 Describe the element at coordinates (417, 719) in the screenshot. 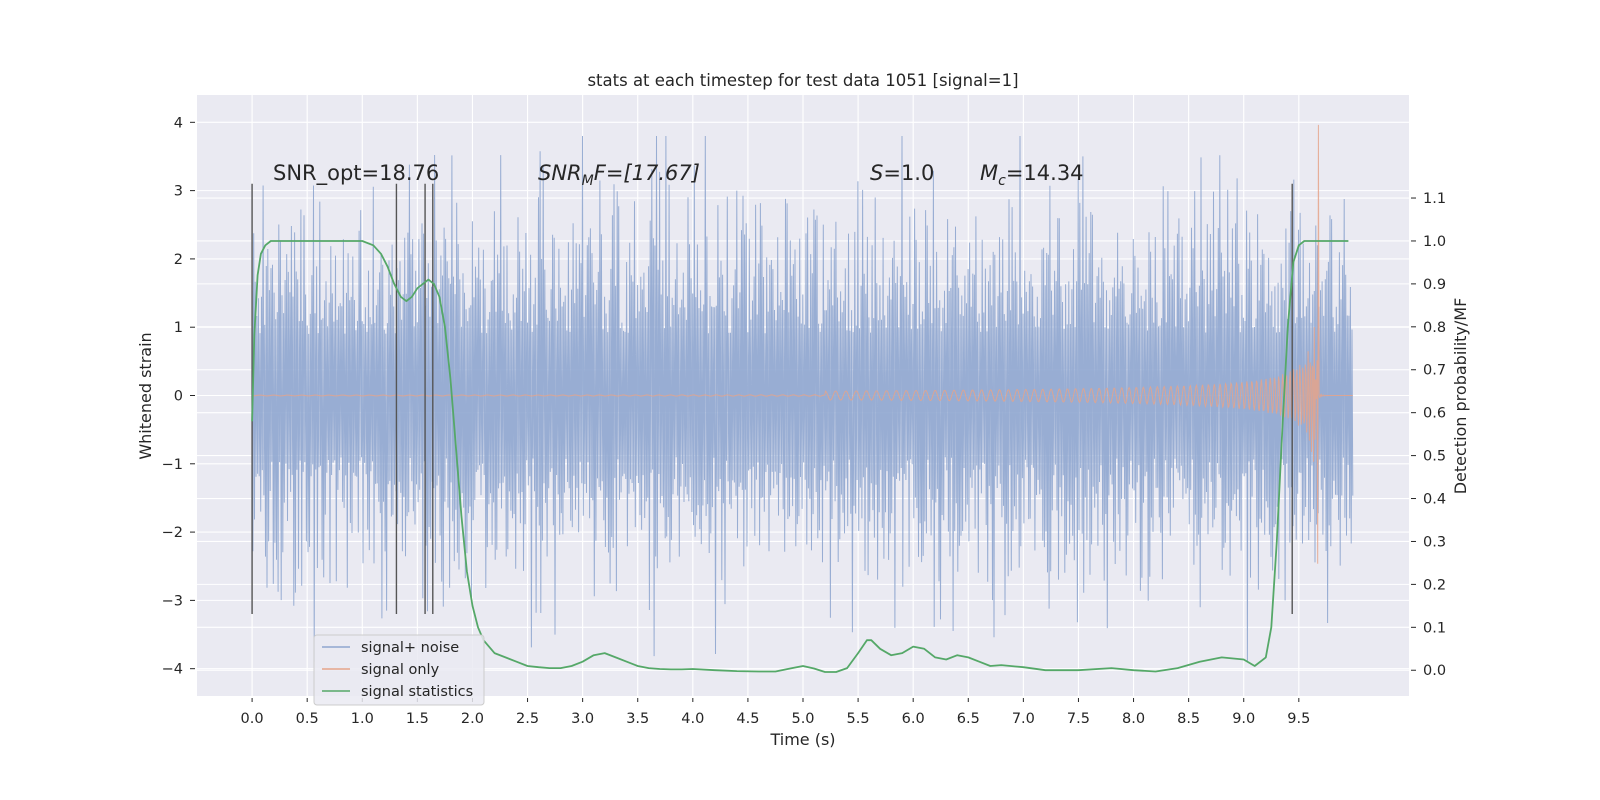

I see `x-tick-label: 1.5` at that location.